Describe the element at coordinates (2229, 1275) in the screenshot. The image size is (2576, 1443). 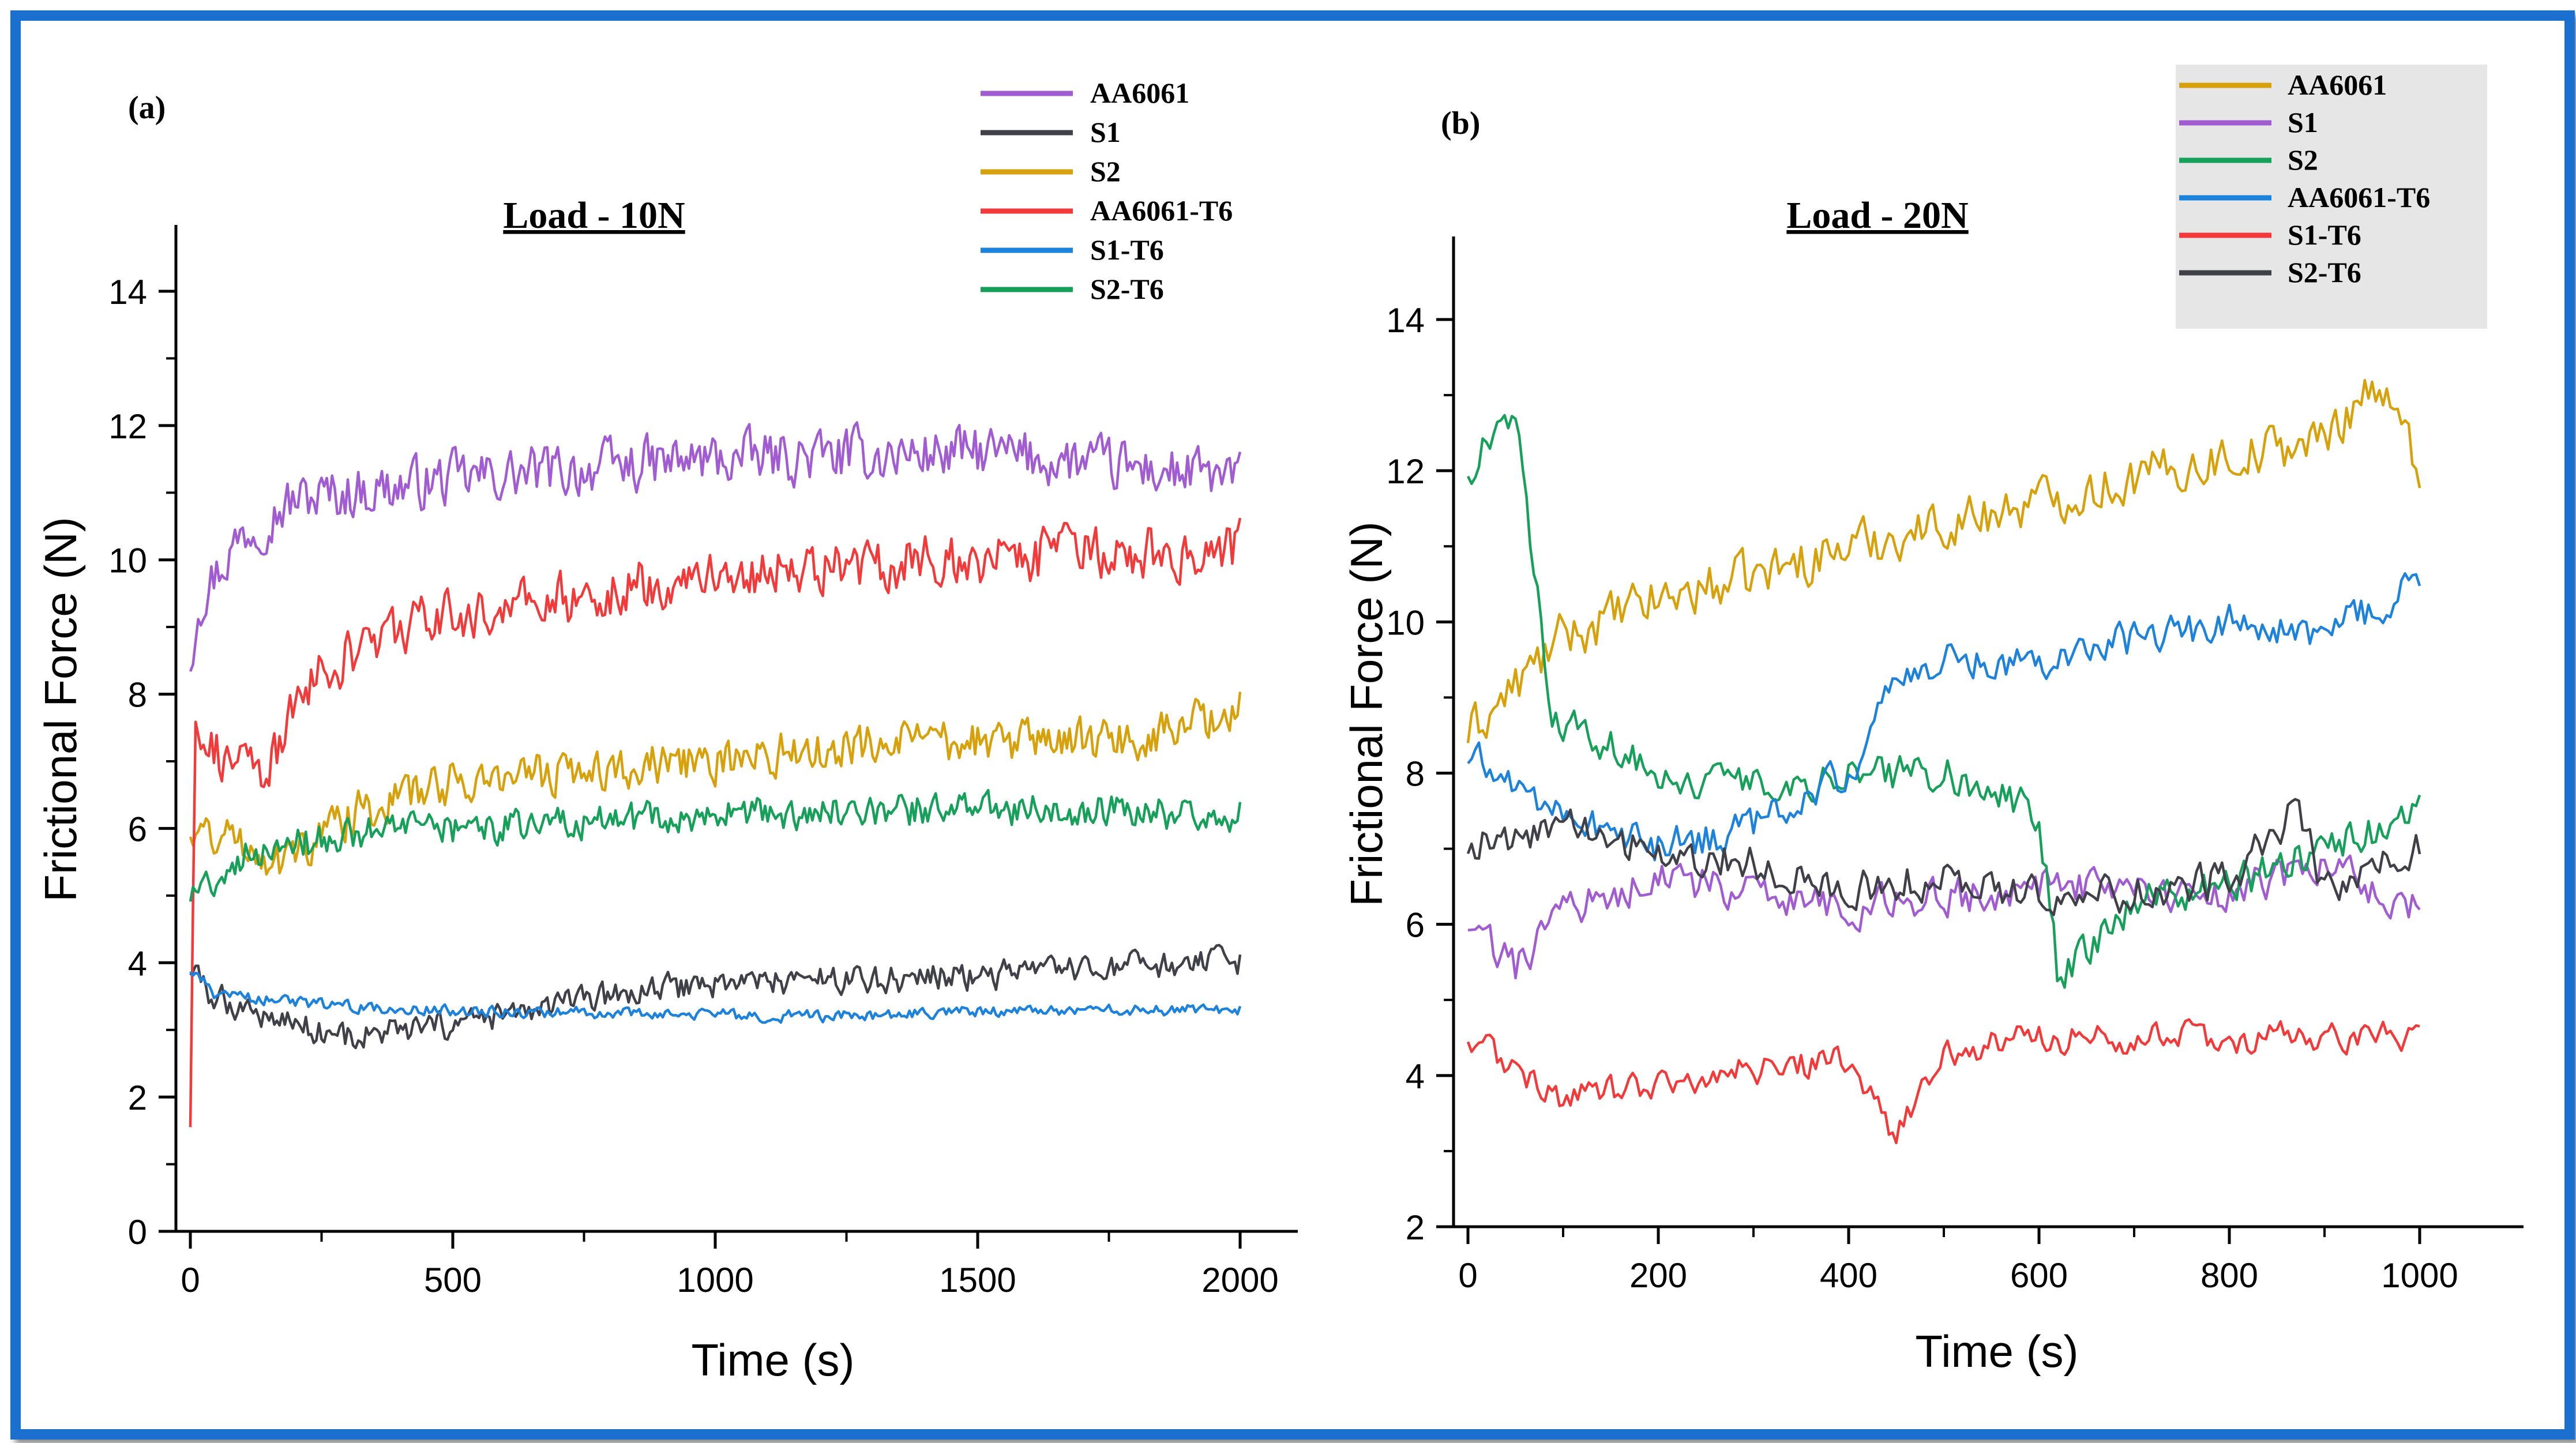
I see `panel-b-x-tick-label: 800` at that location.